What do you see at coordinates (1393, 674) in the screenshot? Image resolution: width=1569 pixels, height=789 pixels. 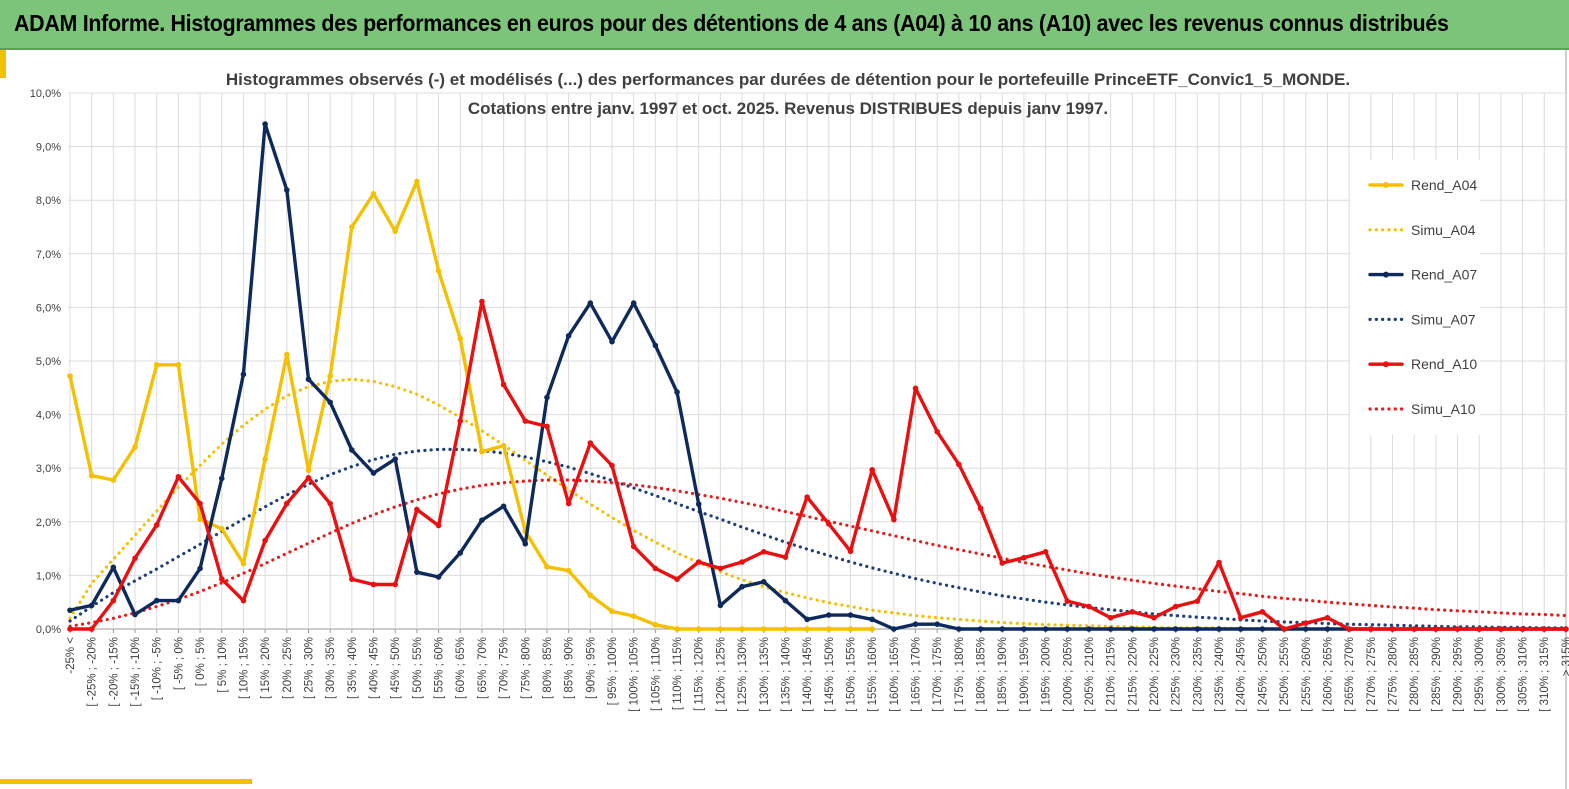 I see `x-tick-label: [ 275% ; 280%` at bounding box center [1393, 674].